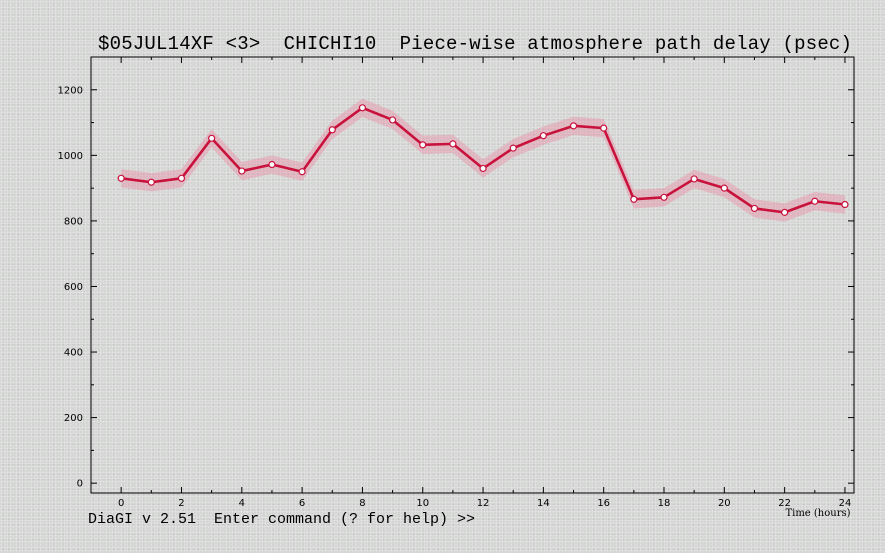 The image size is (885, 553). Describe the element at coordinates (80, 484) in the screenshot. I see `y-tick-label: 0` at that location.